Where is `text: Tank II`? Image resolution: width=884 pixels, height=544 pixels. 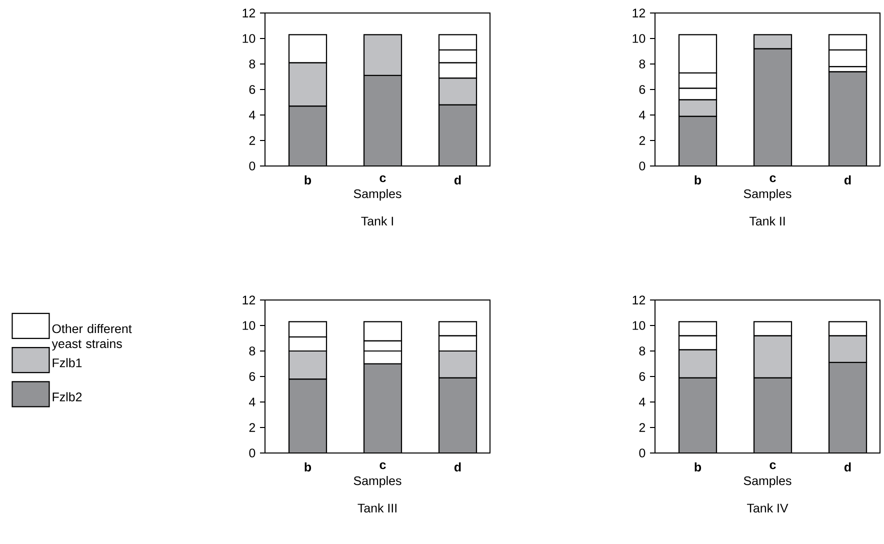
text: Tank II is located at coordinates (767, 221).